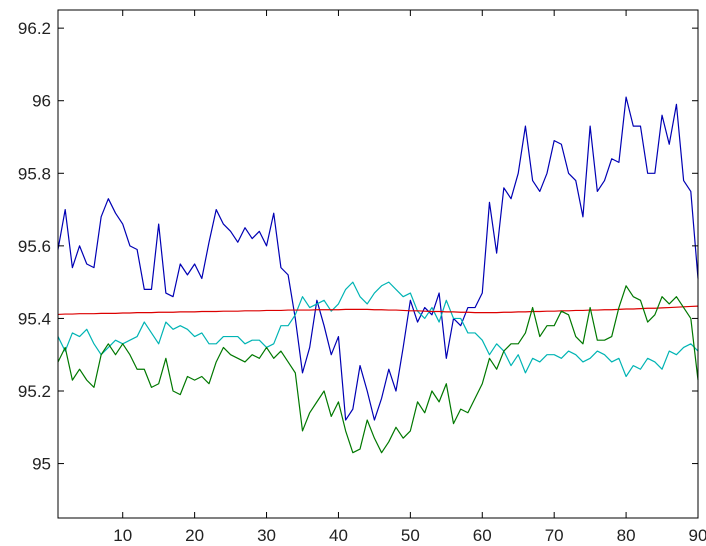 The width and height of the screenshot is (706, 546). What do you see at coordinates (34, 173) in the screenshot?
I see `y-tick-label: 95.8` at bounding box center [34, 173].